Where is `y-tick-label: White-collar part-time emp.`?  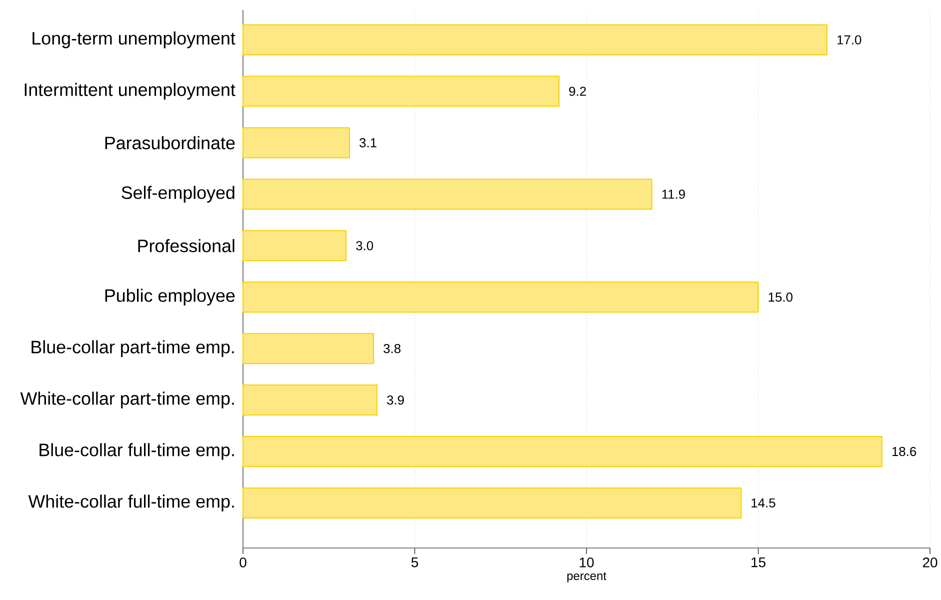
y-tick-label: White-collar part-time emp. is located at coordinates (127, 400).